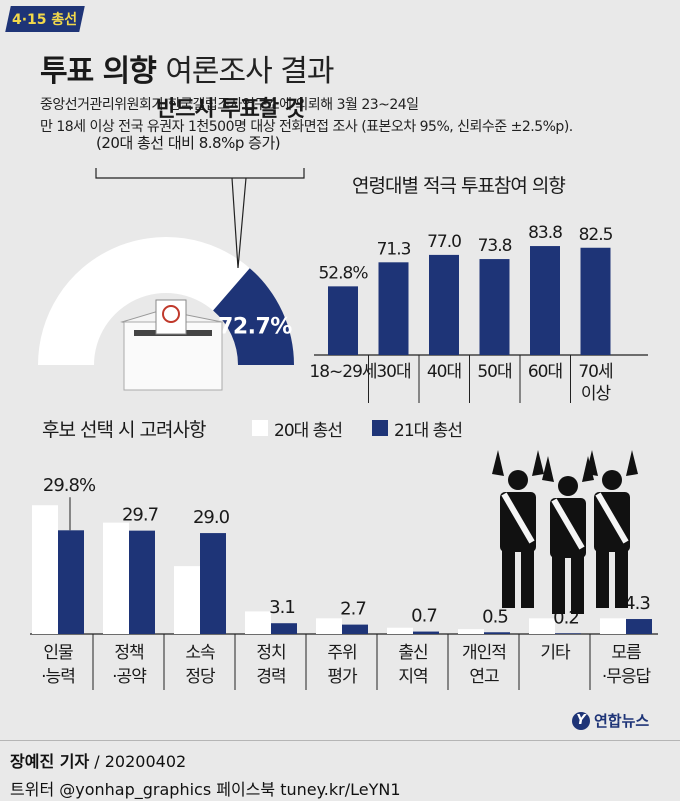  What do you see at coordinates (444, 242) in the screenshot?
I see `age-bar-value-label: 77.0` at bounding box center [444, 242].